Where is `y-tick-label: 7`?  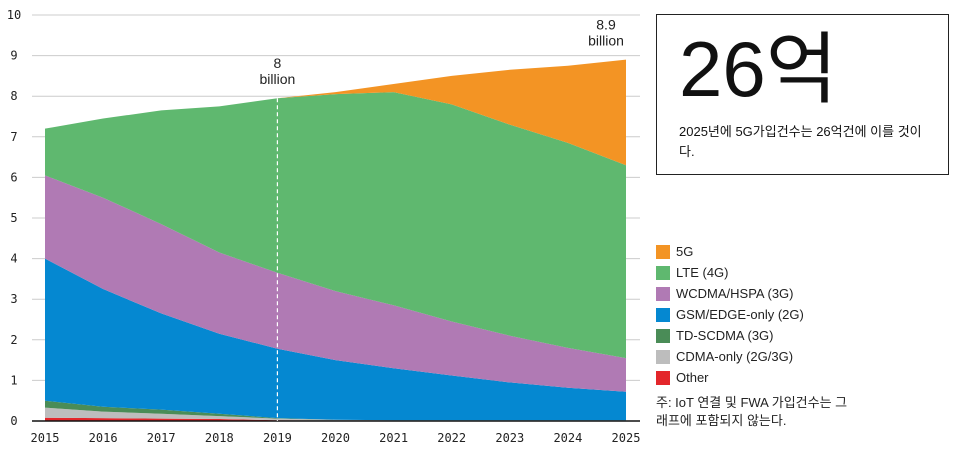
y-tick-label: 7 is located at coordinates (13, 137).